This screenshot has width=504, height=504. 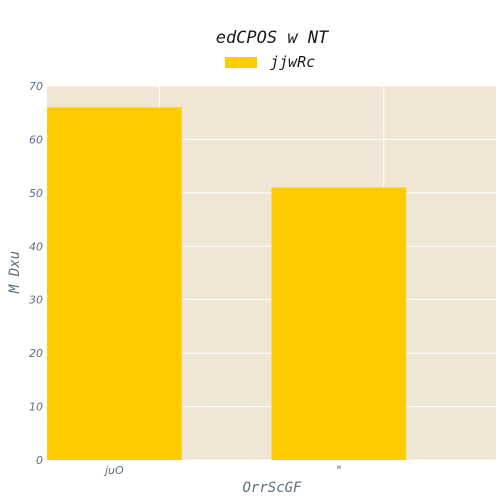 I want to click on legend: jjwRc, so click(x=270, y=62).